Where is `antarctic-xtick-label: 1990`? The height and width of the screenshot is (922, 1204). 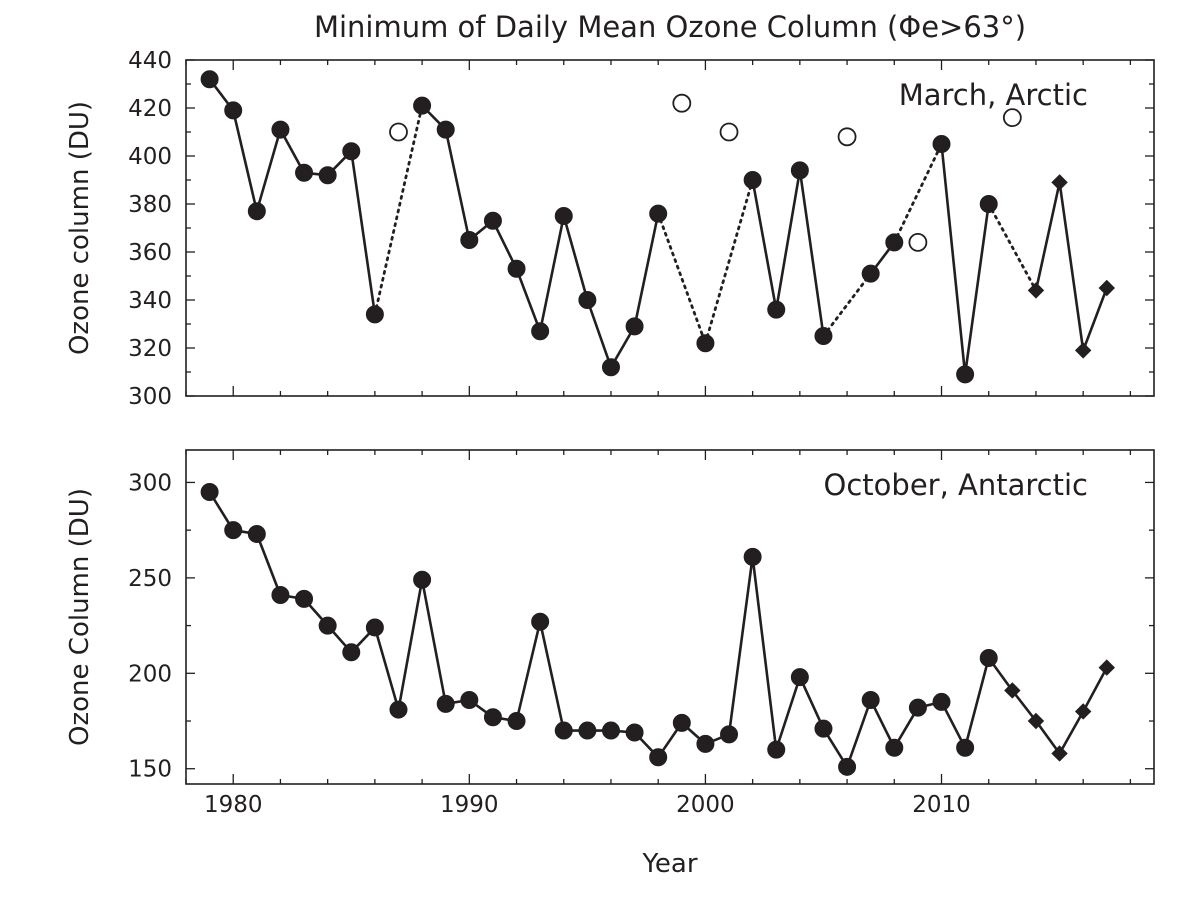
antarctic-xtick-label: 1990 is located at coordinates (469, 805).